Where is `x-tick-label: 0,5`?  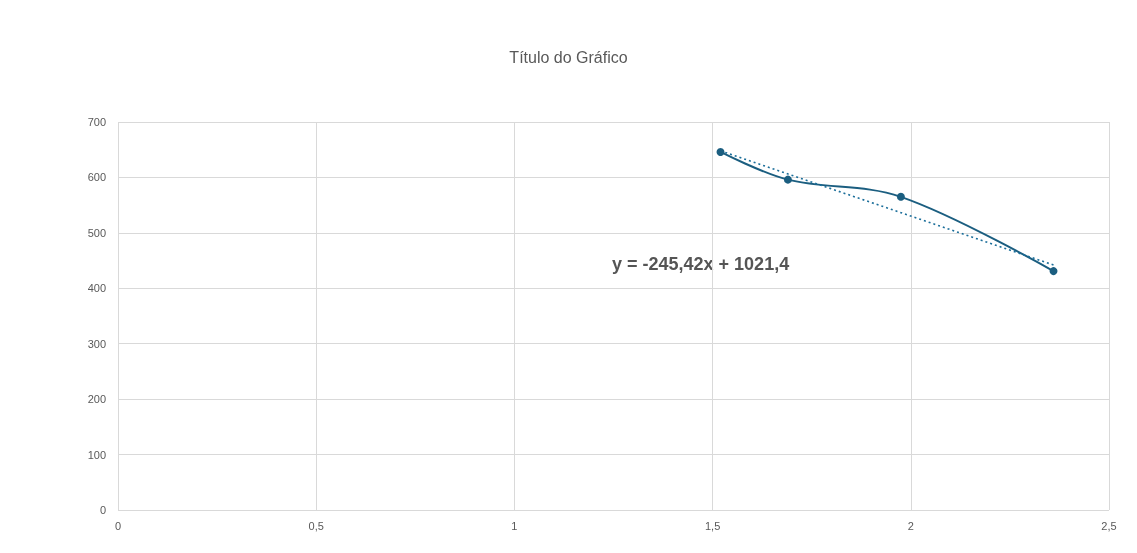
x-tick-label: 0,5 is located at coordinates (316, 525).